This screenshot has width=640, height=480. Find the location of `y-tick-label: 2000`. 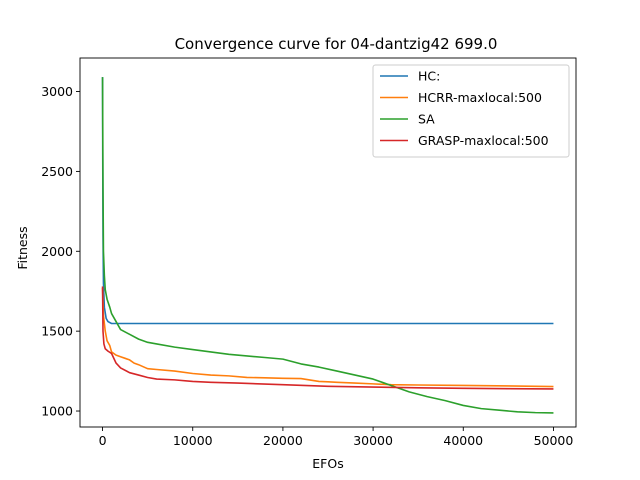

y-tick-label: 2000 is located at coordinates (57, 251).